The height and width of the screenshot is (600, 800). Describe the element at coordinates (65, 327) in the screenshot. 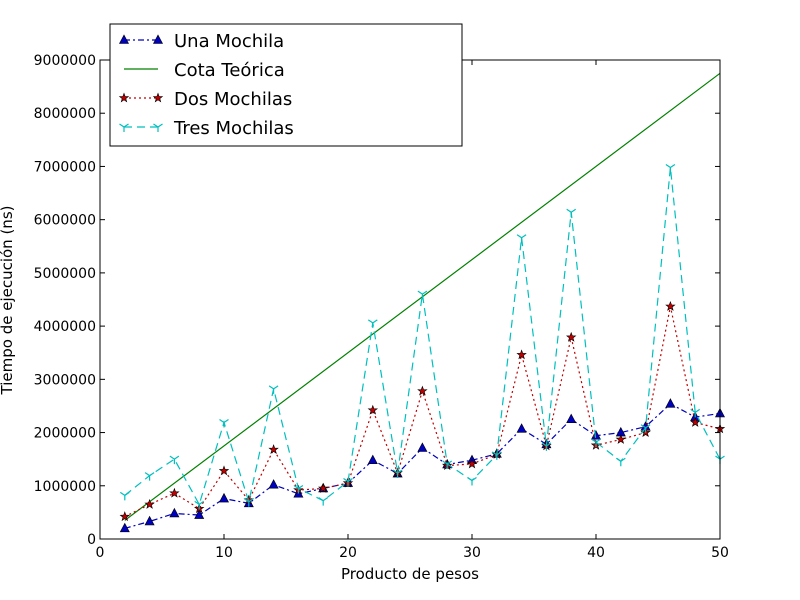

I see `y-tick-label: 4000000` at that location.